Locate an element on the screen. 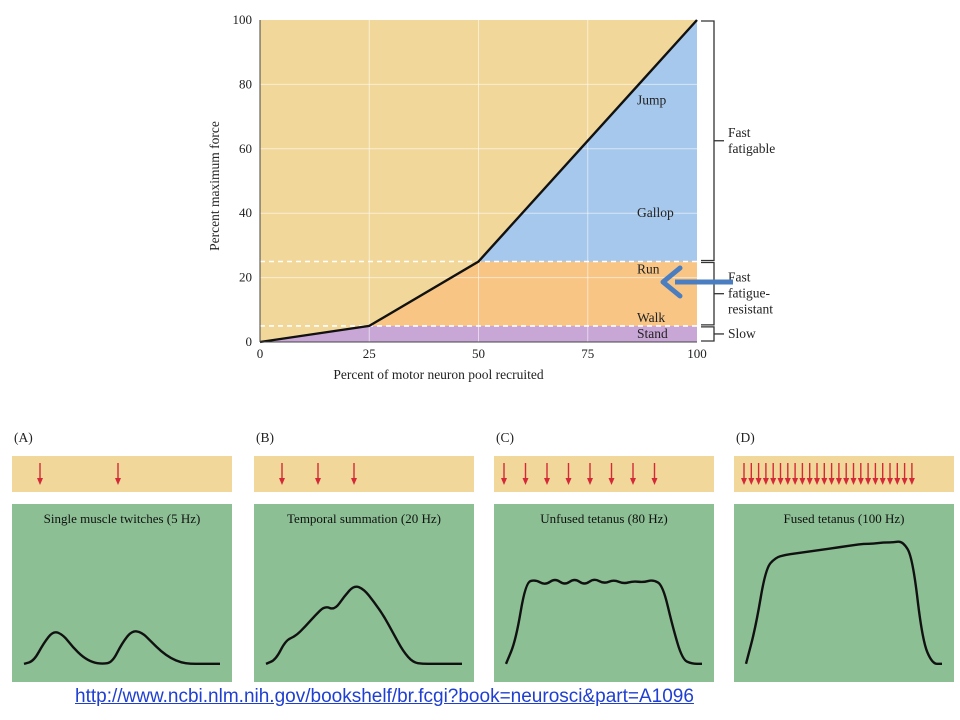 The width and height of the screenshot is (960, 720). panel-title: Unfused tetanus (80 Hz) is located at coordinates (603, 518).